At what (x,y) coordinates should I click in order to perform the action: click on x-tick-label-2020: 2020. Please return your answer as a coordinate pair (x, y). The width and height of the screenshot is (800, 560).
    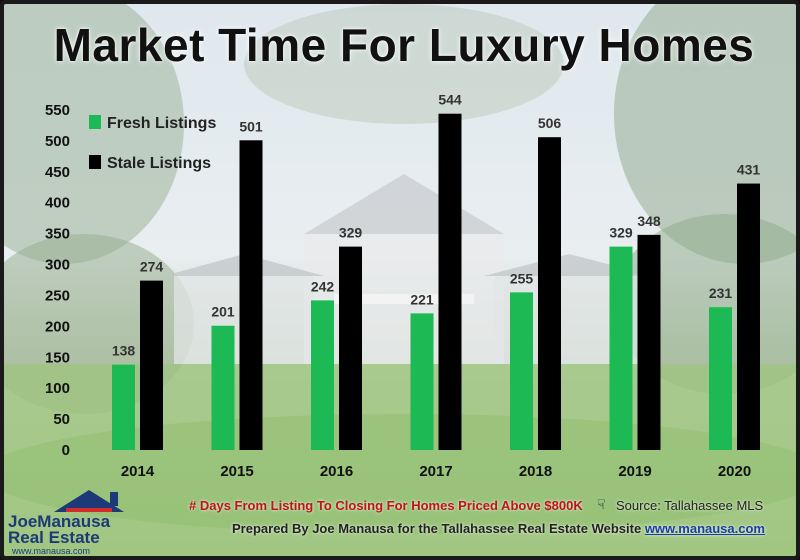
    Looking at the image, I should click on (734, 471).